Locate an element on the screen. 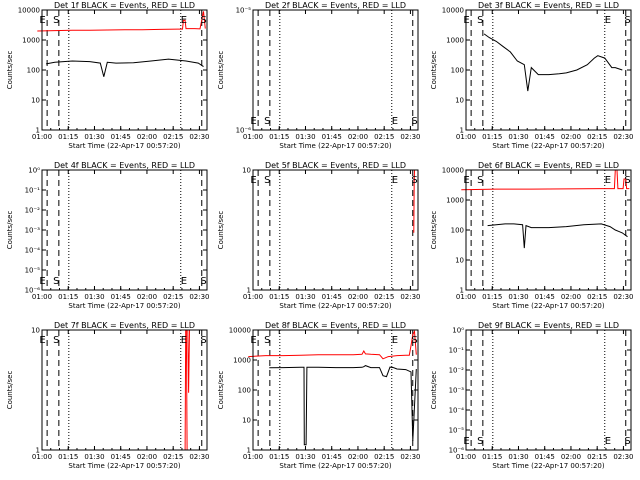 The width and height of the screenshot is (640, 480). y-tick-label: 10⁻⁴ is located at coordinates (457, 411).